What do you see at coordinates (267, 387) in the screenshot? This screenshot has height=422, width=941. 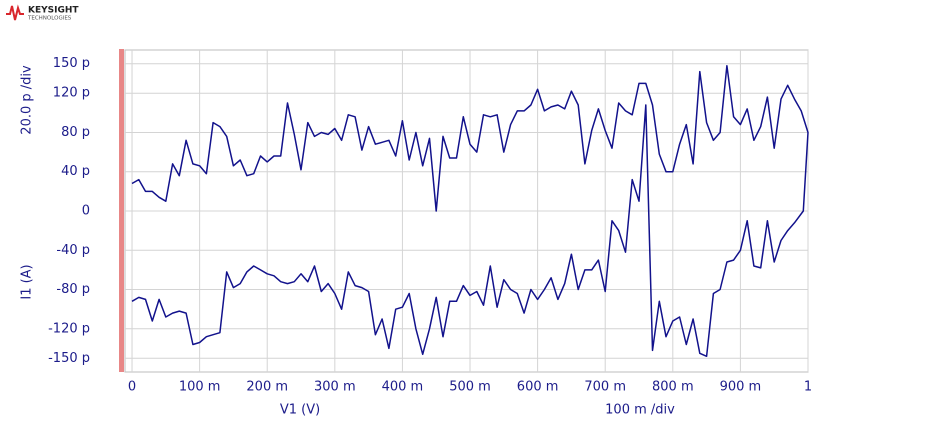 I see `x-tick-label: 200 m` at bounding box center [267, 387].